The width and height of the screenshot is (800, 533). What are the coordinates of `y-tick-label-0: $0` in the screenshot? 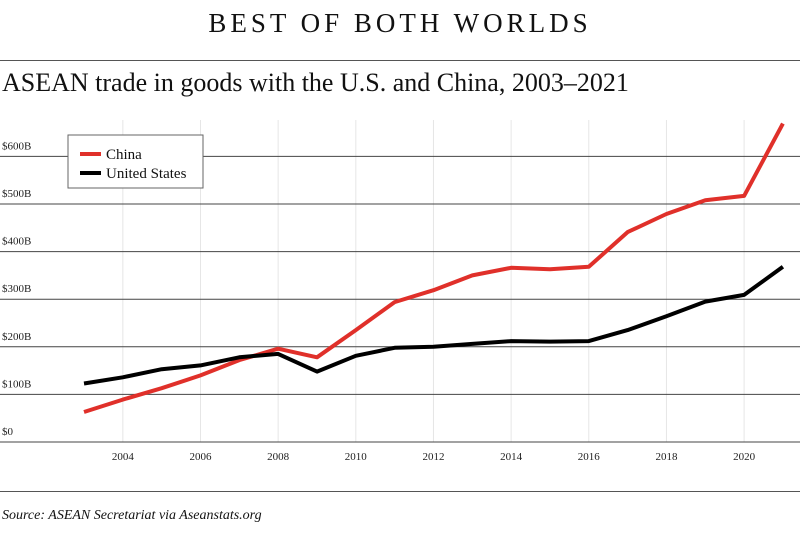 It's located at (8, 432).